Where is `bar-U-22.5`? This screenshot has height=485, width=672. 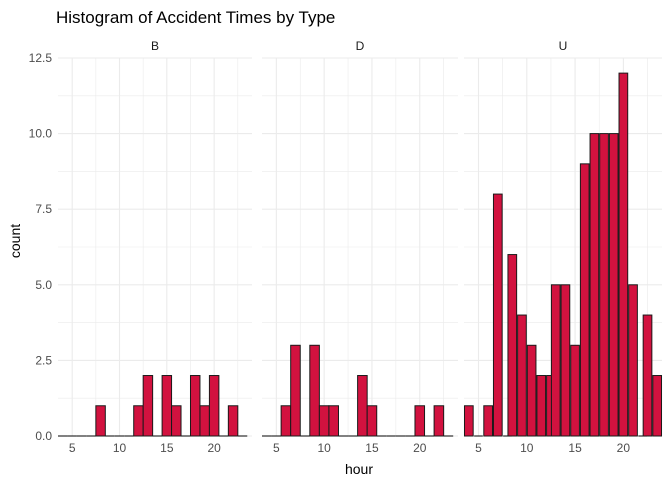 bar-U-22.5 is located at coordinates (647, 375).